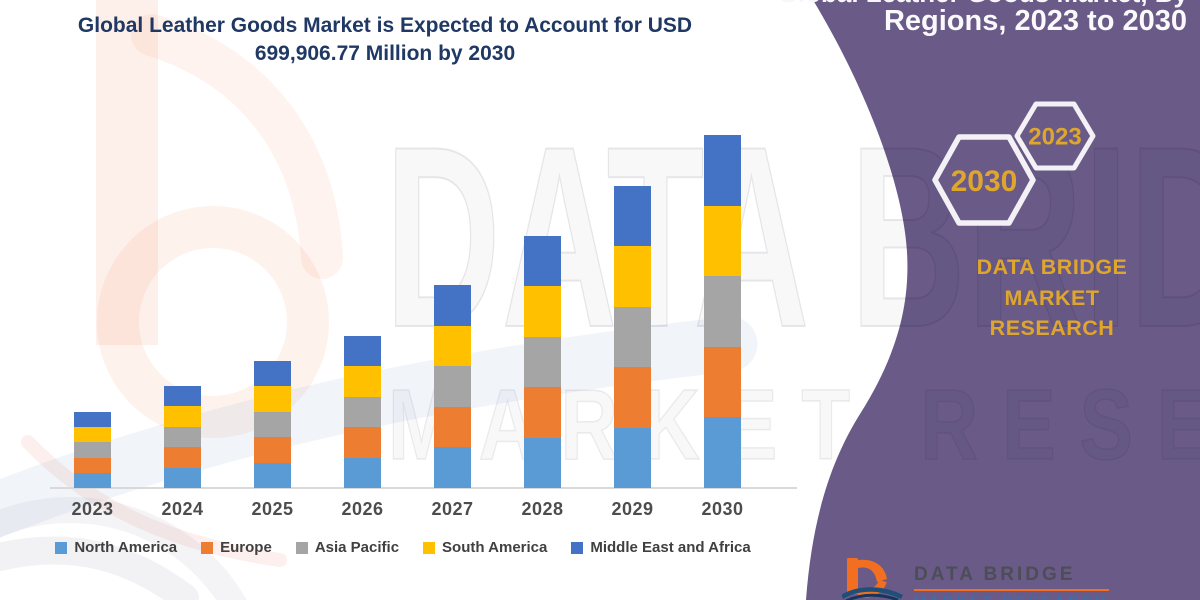 This screenshot has width=1200, height=600. What do you see at coordinates (722, 509) in the screenshot?
I see `x-axis-label-2030: 2030` at bounding box center [722, 509].